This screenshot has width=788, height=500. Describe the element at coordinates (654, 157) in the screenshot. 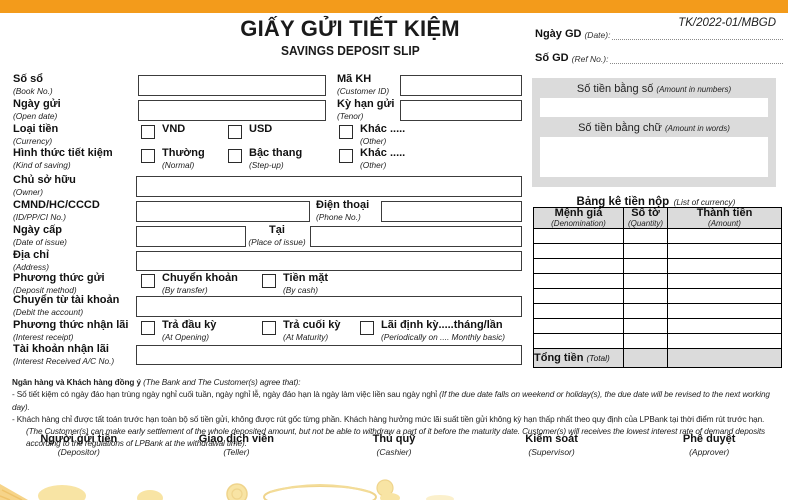

I see `amount-words-input` at that location.